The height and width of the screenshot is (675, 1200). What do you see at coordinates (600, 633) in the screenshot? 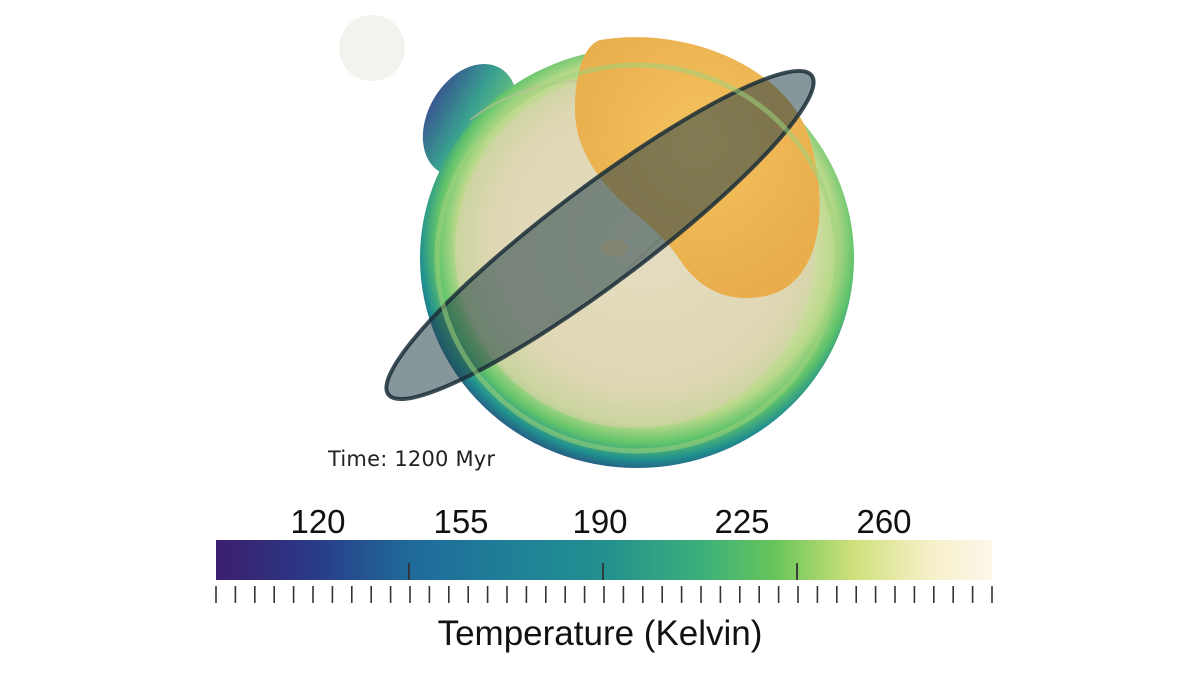
I see `colorbar-title: Temperature (Kelvin)` at bounding box center [600, 633].